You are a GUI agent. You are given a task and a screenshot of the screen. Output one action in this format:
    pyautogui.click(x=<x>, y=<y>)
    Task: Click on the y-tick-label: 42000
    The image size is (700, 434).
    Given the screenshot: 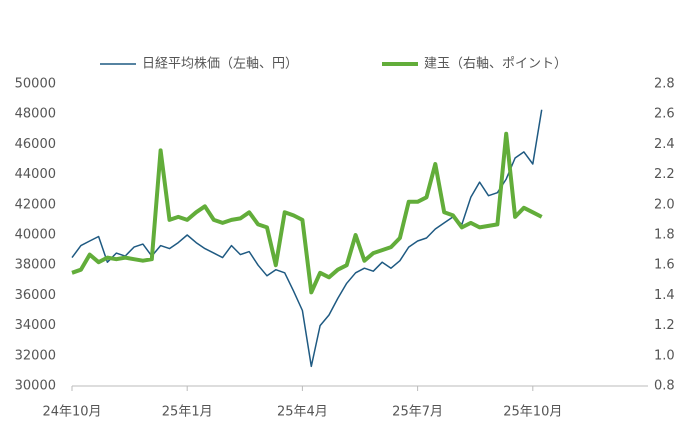 What is the action you would take?
    pyautogui.click(x=35, y=204)
    